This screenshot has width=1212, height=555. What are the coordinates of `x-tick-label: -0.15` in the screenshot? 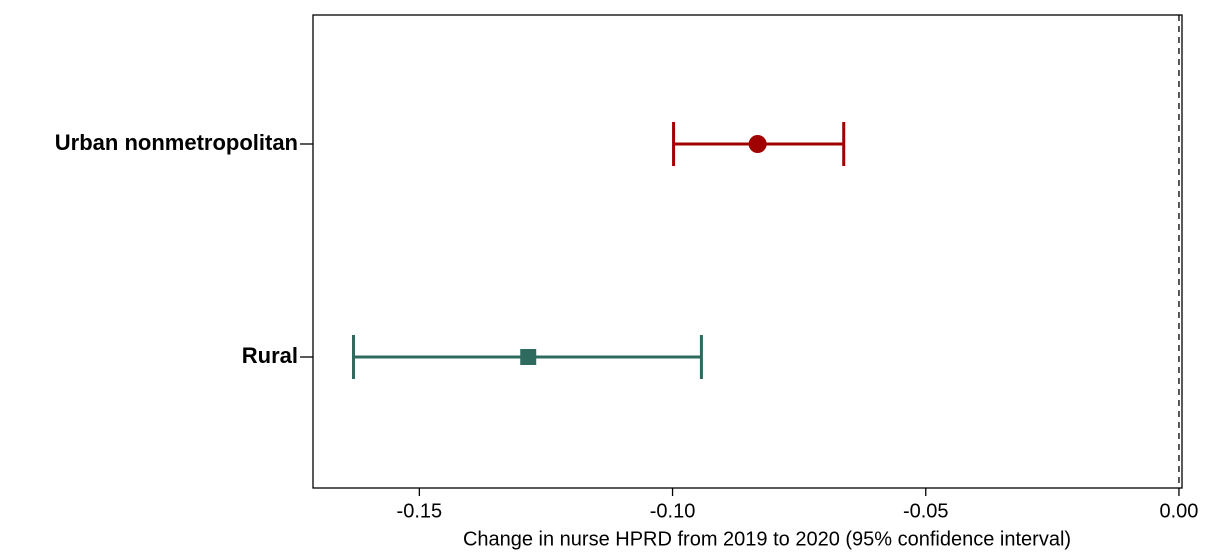 It's located at (420, 511).